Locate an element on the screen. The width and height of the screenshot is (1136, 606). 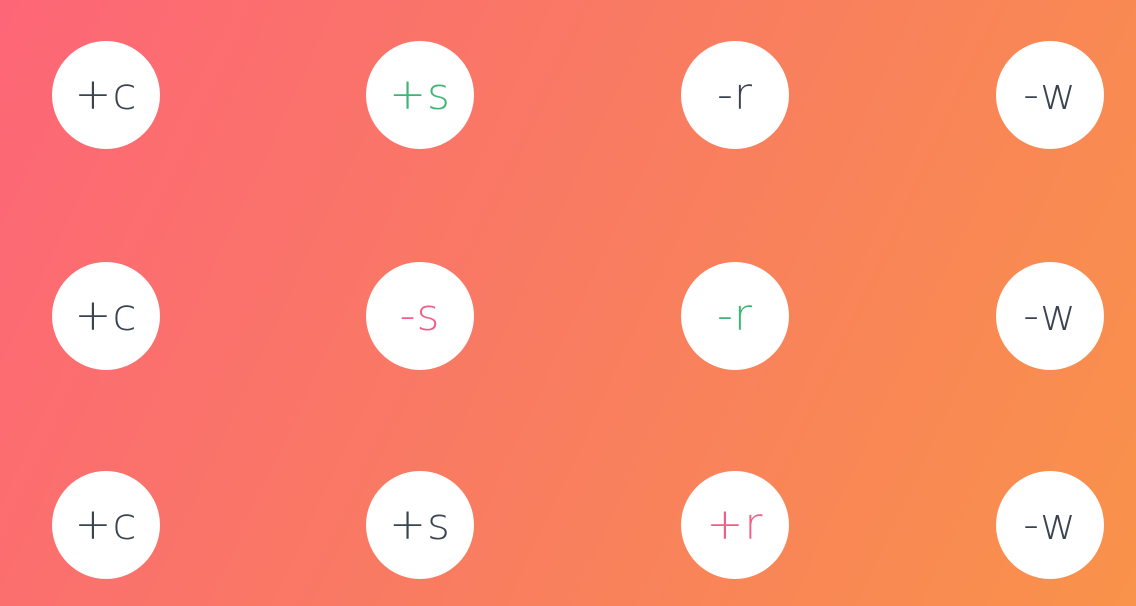
toggle-row2-c: +c is located at coordinates (106, 316).